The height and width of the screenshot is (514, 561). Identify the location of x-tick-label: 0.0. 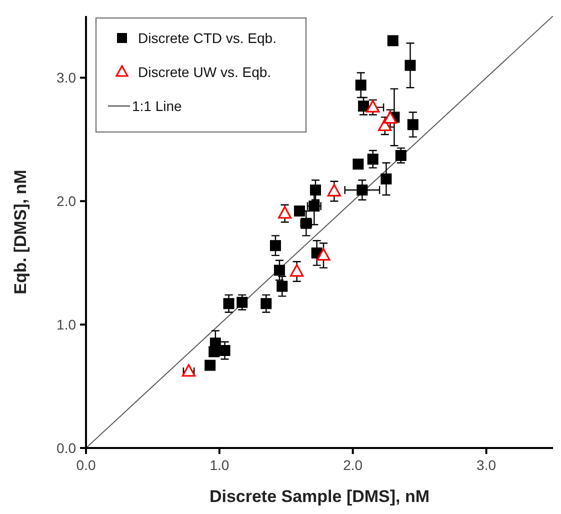
(86, 465).